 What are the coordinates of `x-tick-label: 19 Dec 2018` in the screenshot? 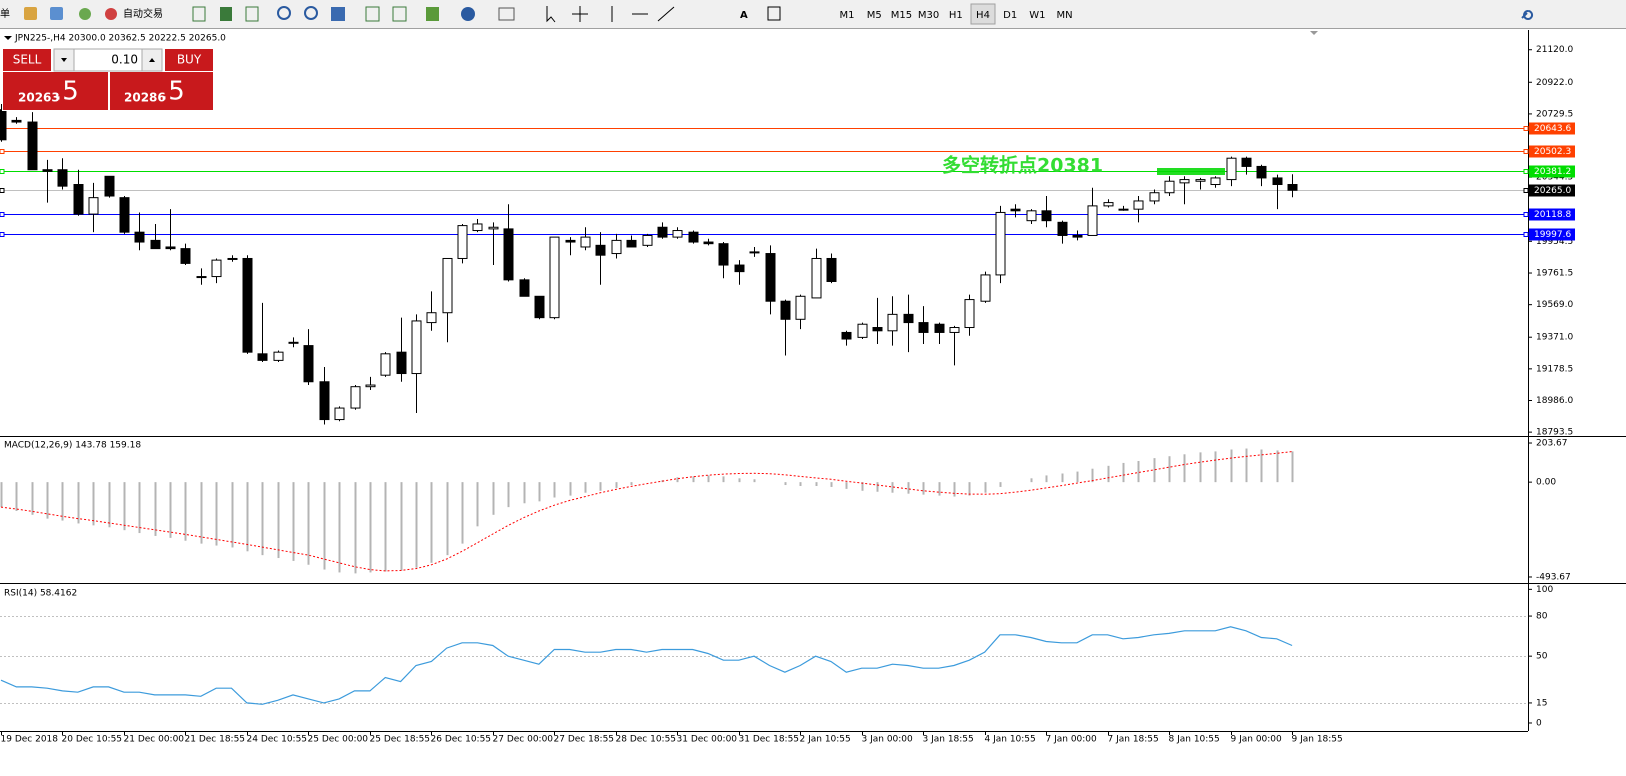 It's located at (30, 740).